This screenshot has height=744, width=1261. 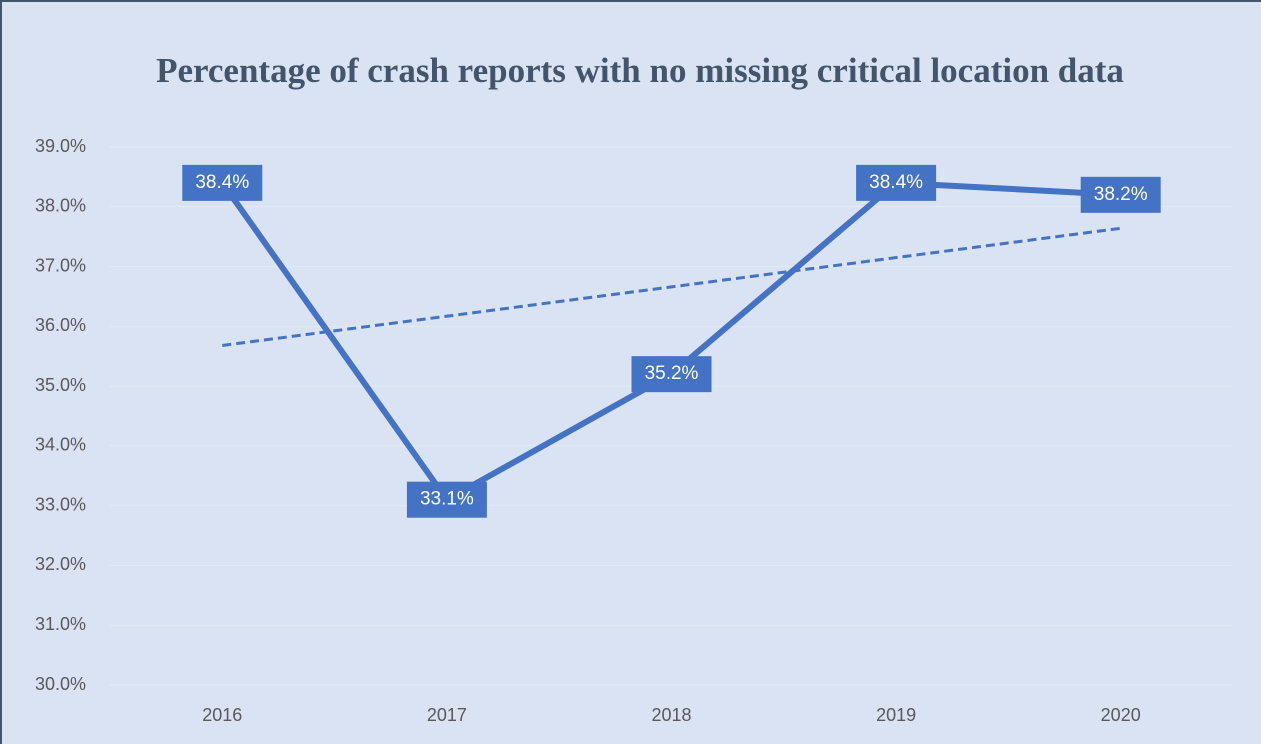 I want to click on y-tick-label: 34.0%, so click(x=60, y=445).